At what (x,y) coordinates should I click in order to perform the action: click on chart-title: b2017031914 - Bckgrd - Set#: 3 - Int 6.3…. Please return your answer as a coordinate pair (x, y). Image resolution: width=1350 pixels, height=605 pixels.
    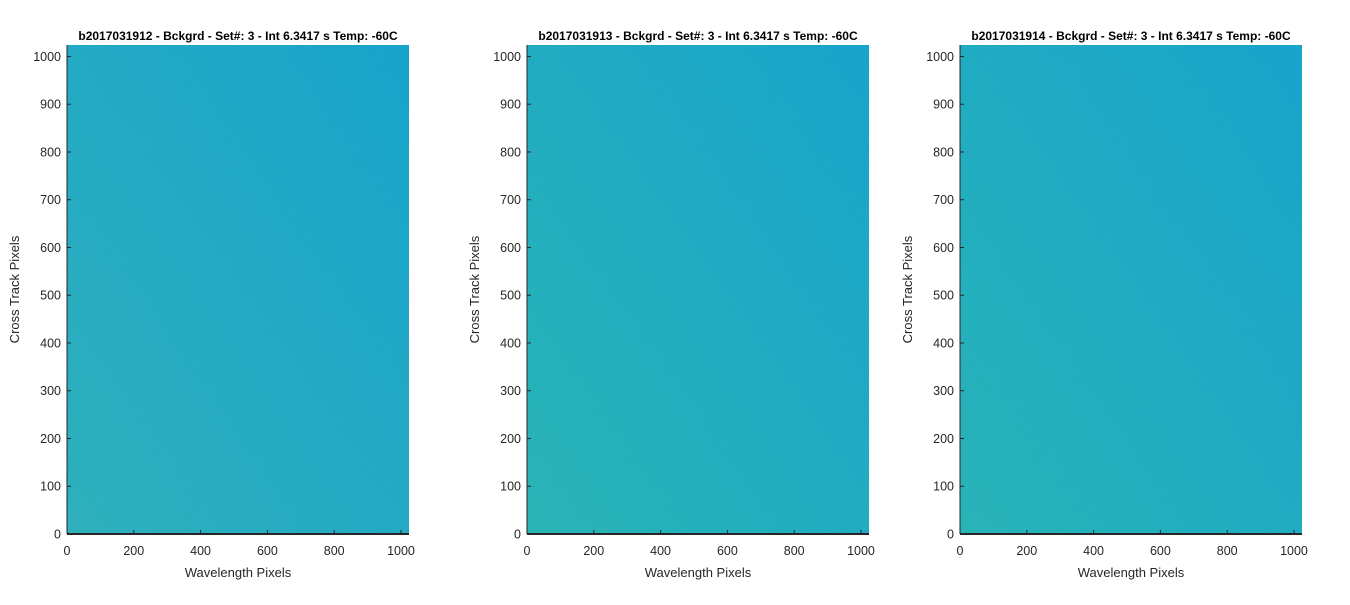
    Looking at the image, I should click on (1131, 36).